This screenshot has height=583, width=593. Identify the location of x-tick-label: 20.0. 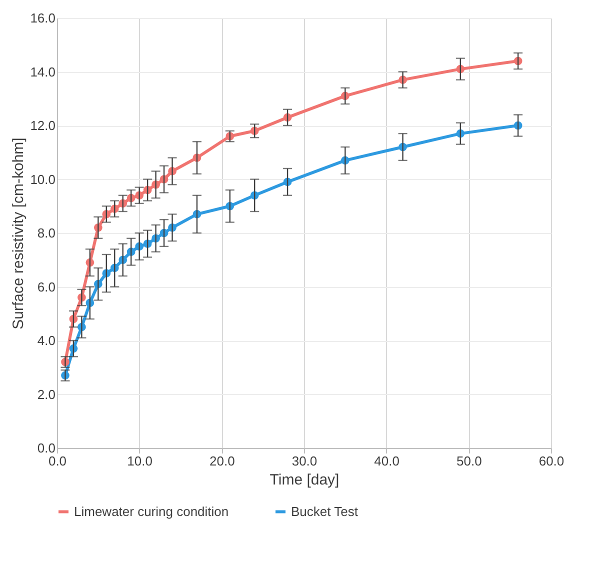
(222, 461).